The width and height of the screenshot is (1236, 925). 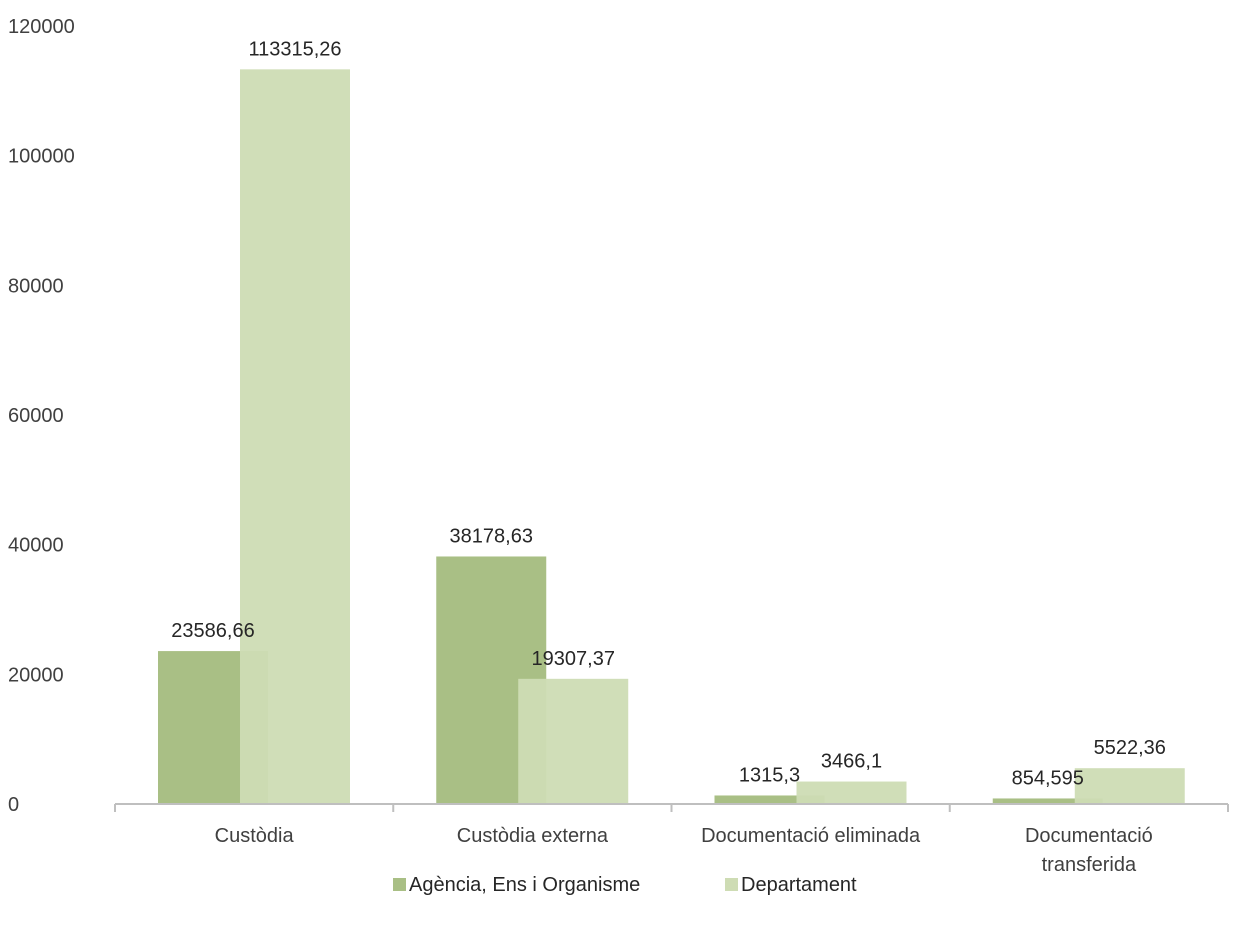 I want to click on legend-swatch-departament, so click(x=731, y=884).